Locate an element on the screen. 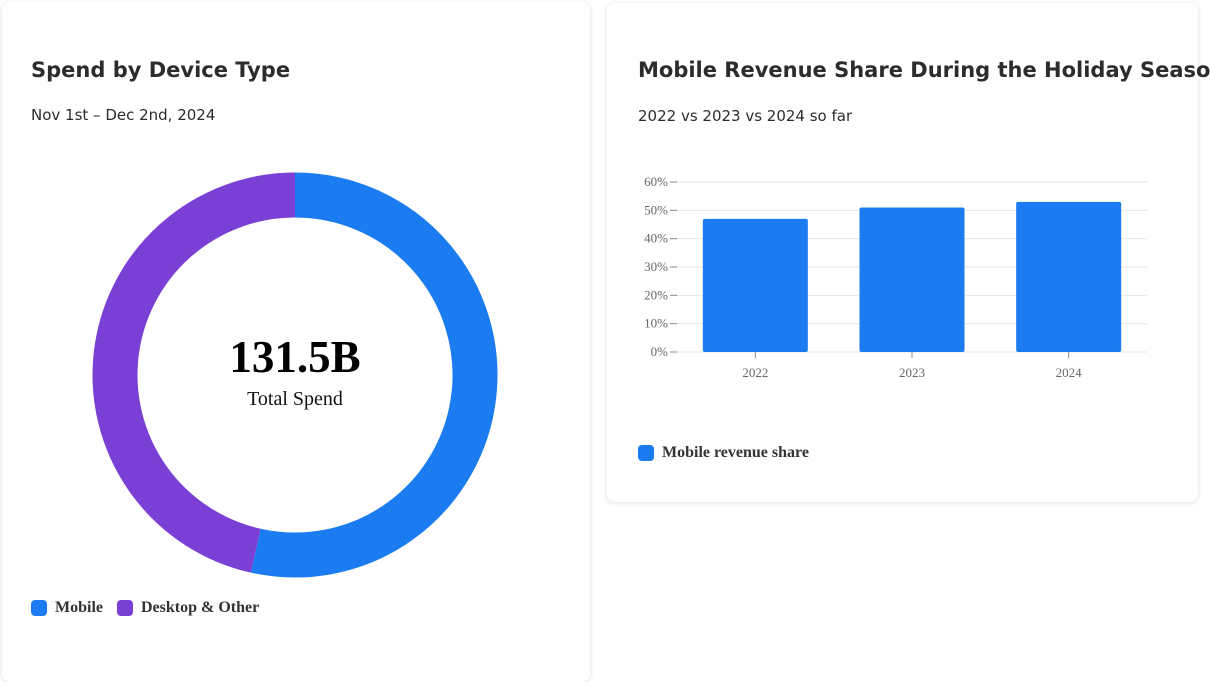 This screenshot has width=1210, height=682. y-tick-label: 0% is located at coordinates (660, 351).